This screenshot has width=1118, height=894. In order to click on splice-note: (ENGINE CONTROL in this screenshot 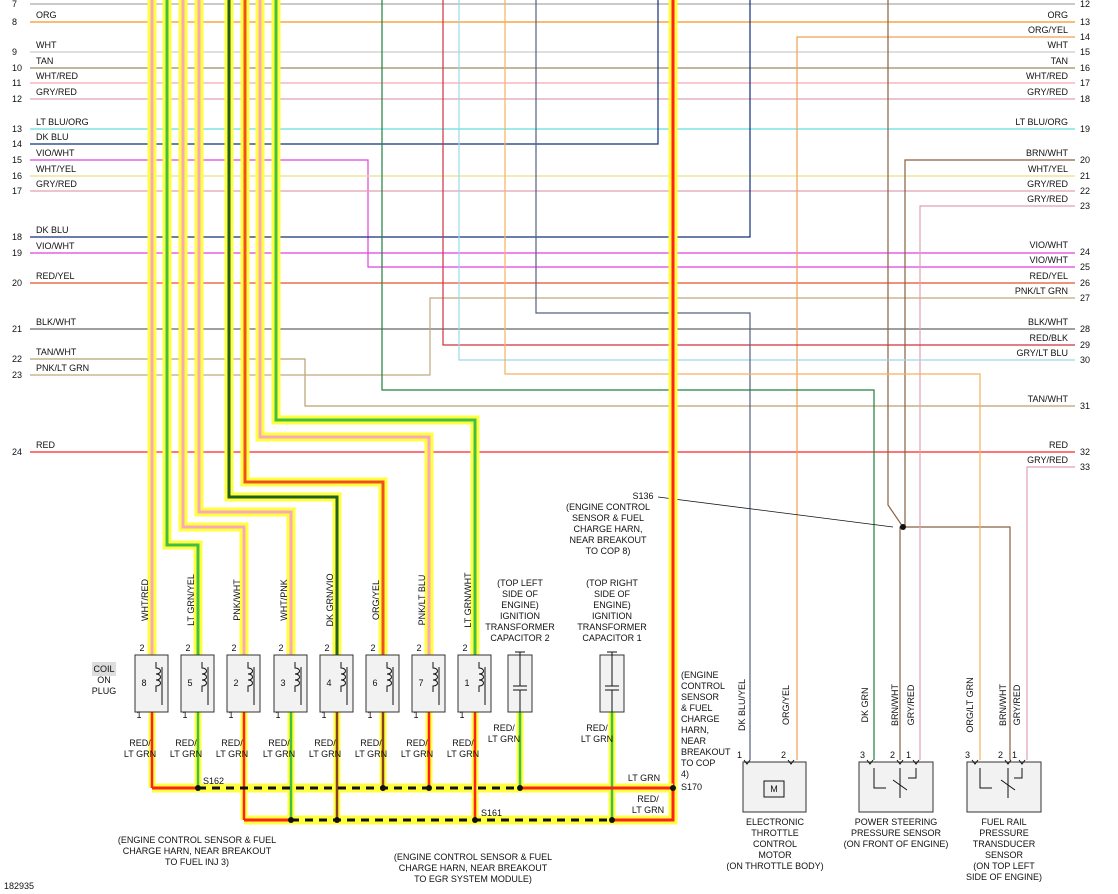, I will do `click(608, 507)`.